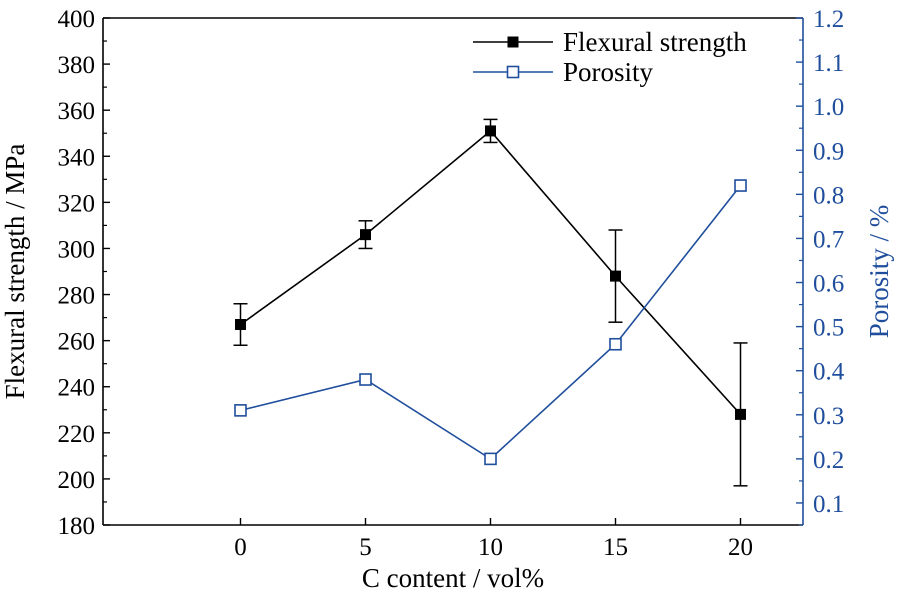 This screenshot has width=900, height=600. I want to click on right-y-tick-label: 0.9, so click(828, 151).